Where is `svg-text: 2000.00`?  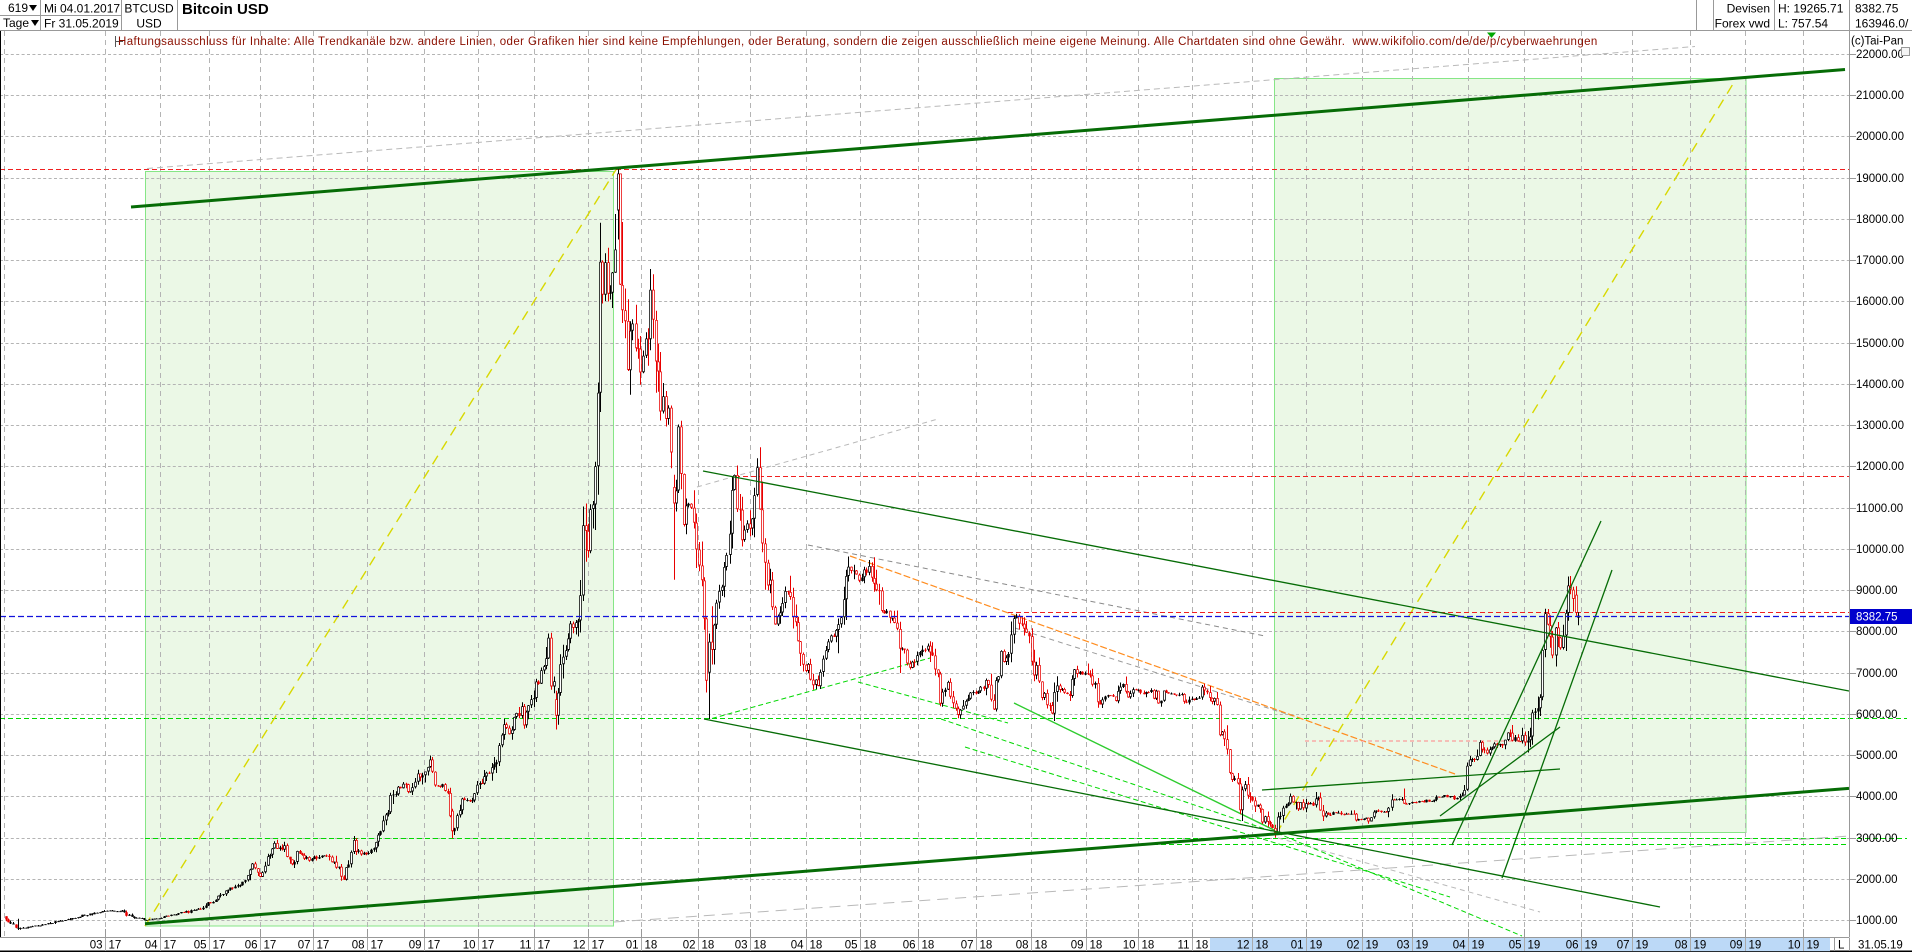 svg-text: 2000.00 is located at coordinates (1877, 880).